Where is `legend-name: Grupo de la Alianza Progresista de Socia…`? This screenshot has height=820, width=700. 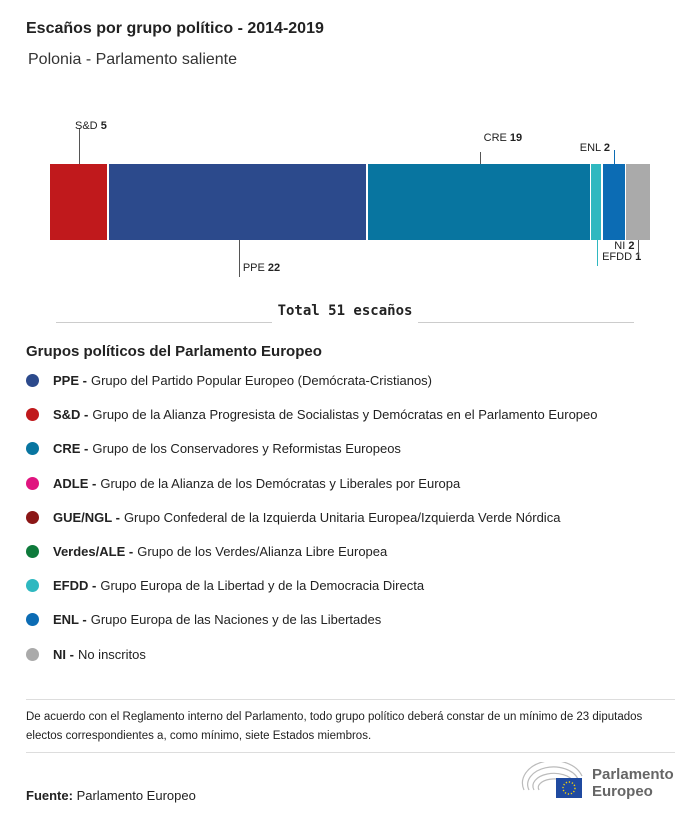 legend-name: Grupo de la Alianza Progresista de Socia… is located at coordinates (345, 415).